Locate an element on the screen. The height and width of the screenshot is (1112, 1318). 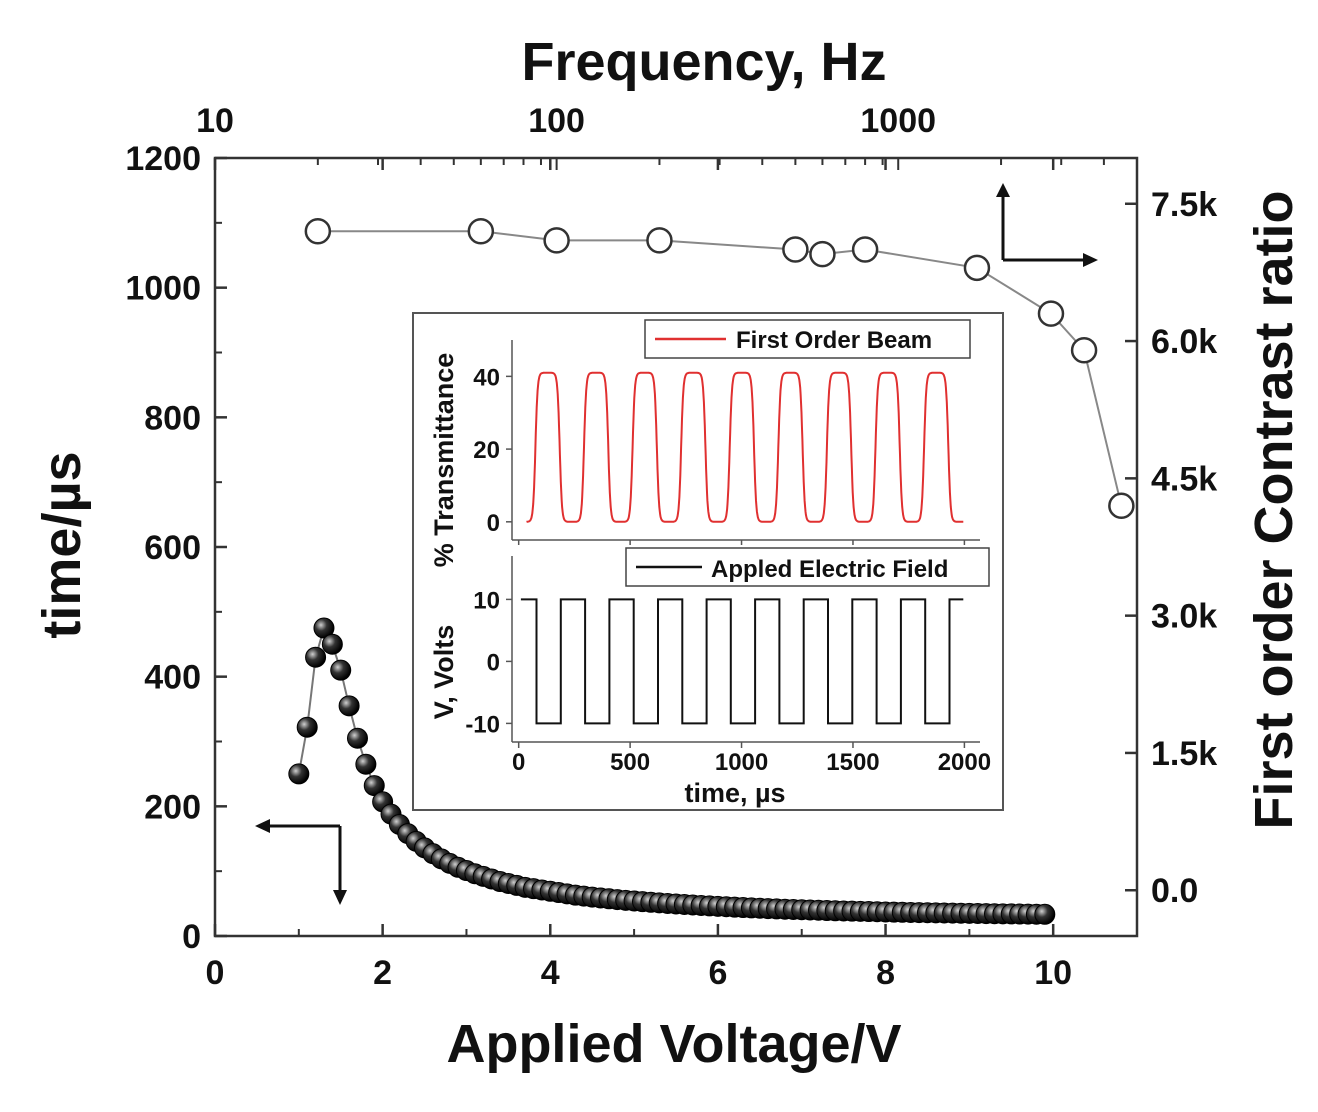
inset-bottom-y-title: V, Volts is located at coordinates (444, 672).